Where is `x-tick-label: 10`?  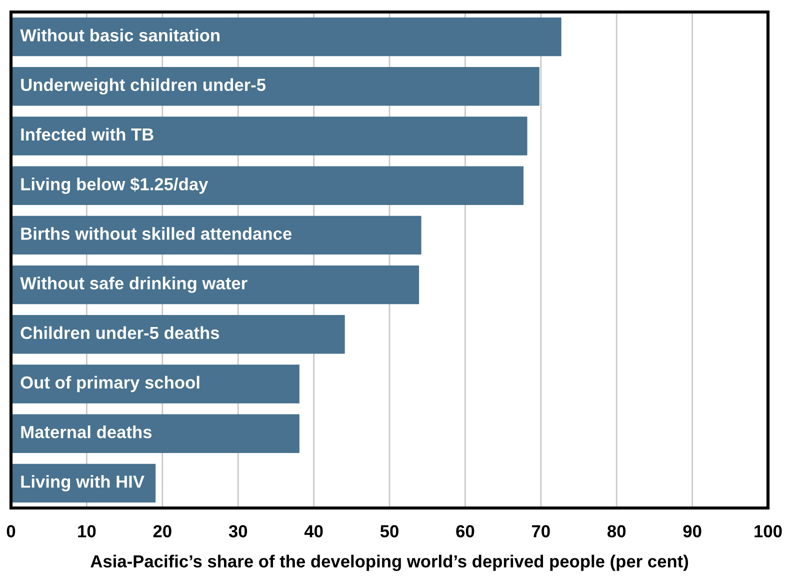 x-tick-label: 10 is located at coordinates (87, 531).